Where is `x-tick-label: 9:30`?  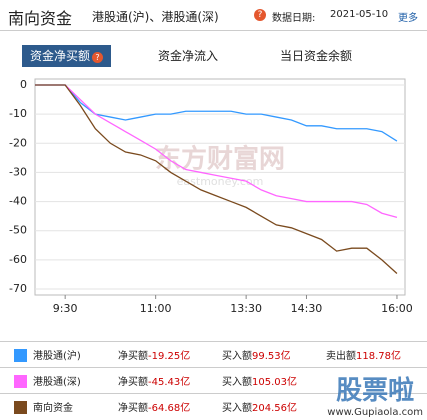 x-tick-label: 9:30 is located at coordinates (65, 308).